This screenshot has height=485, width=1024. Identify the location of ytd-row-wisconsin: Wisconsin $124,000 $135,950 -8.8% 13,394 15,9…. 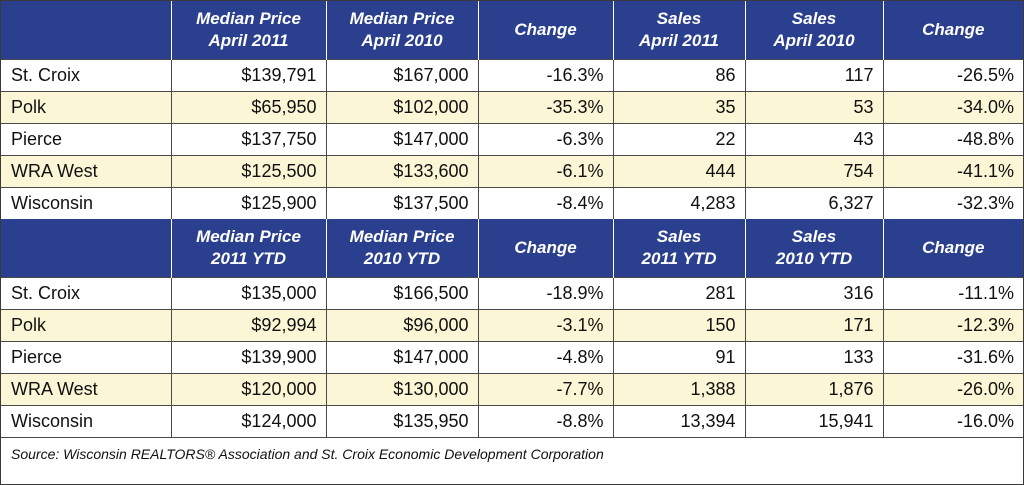
(512, 420).